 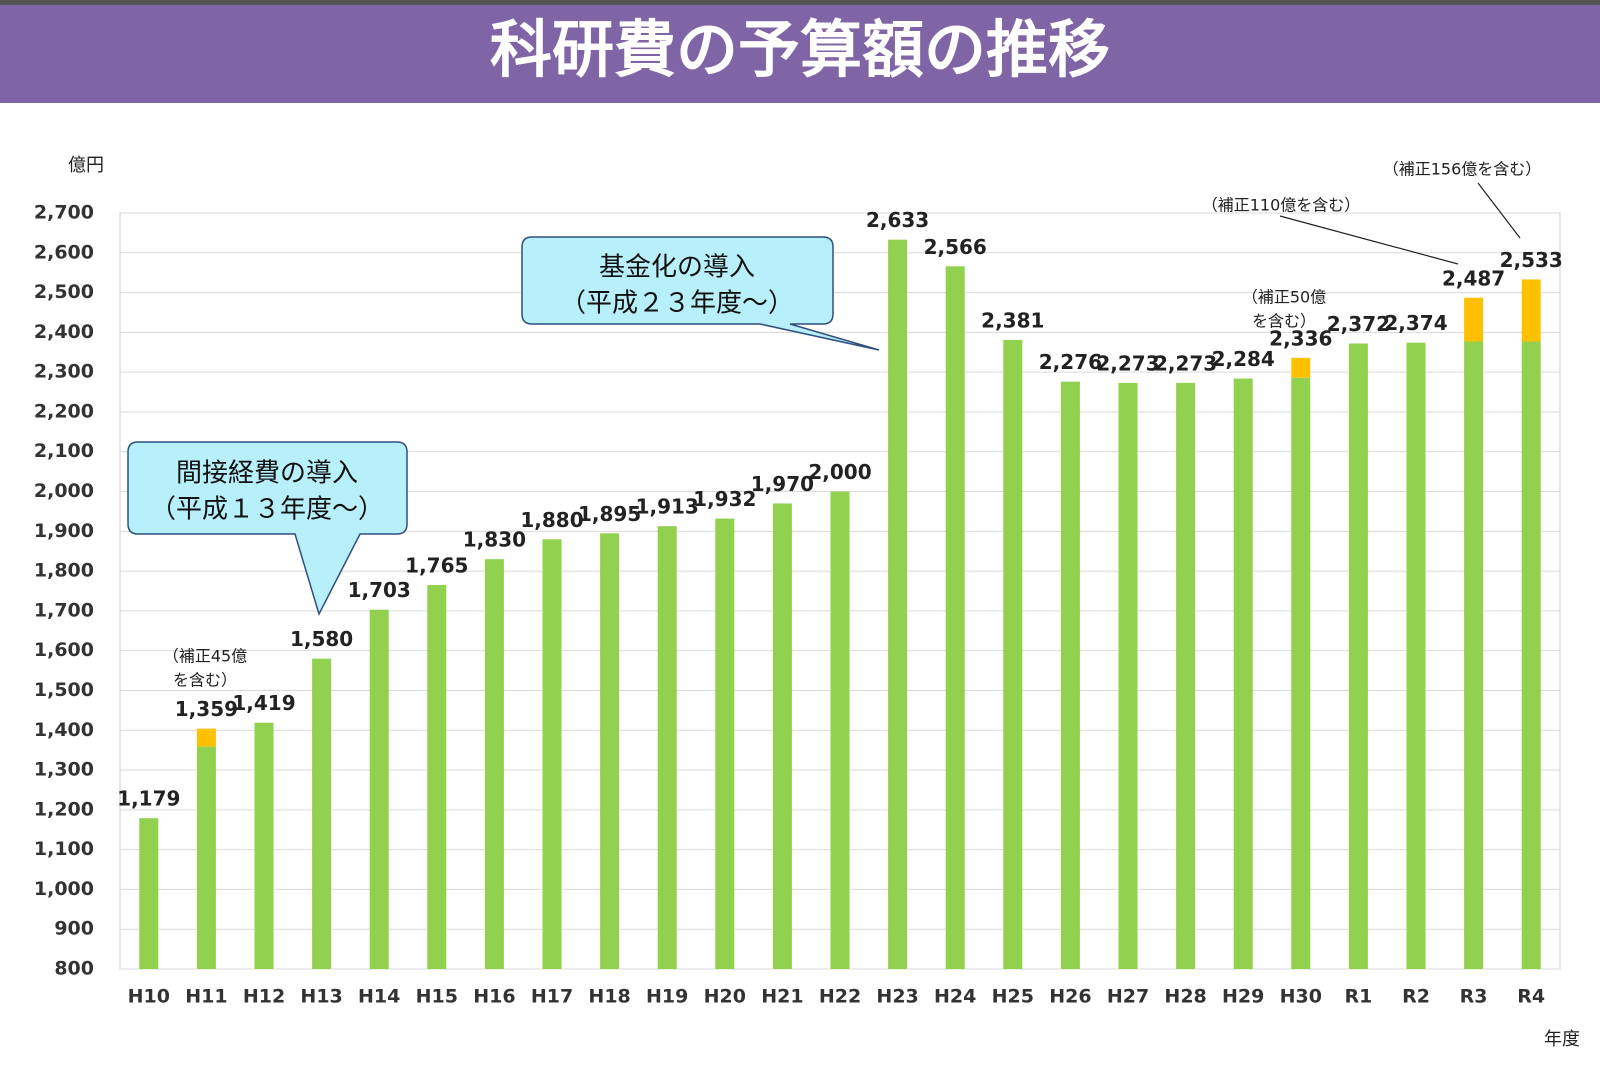 I want to click on data-label: 2,273, so click(x=1185, y=363).